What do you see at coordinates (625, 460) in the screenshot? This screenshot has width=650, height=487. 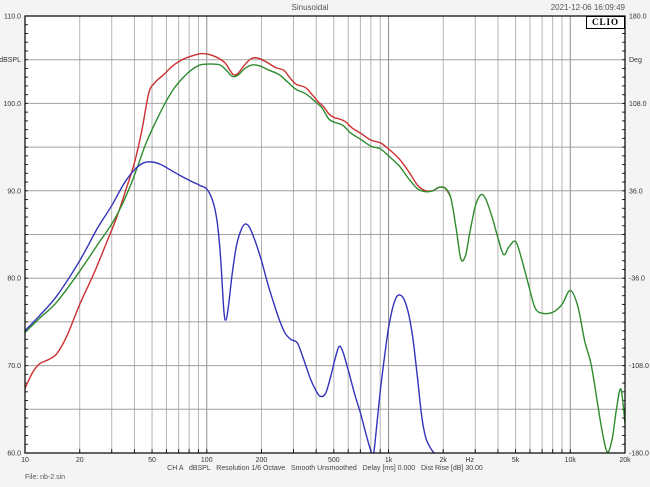 I see `x-tick-label: 20k` at bounding box center [625, 460].